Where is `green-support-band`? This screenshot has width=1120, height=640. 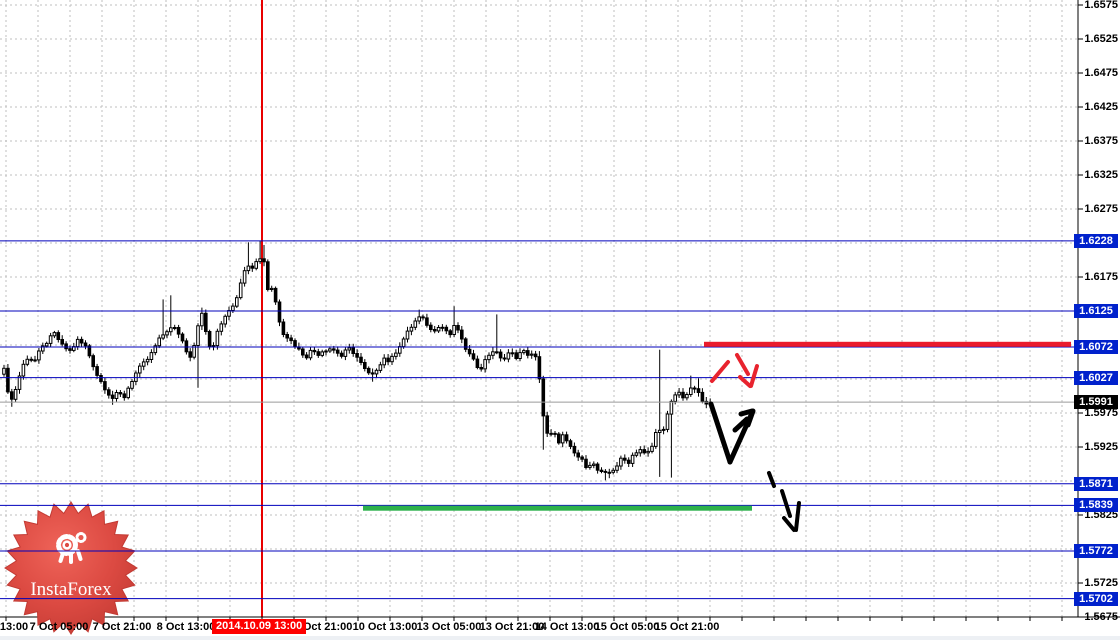 green-support-band is located at coordinates (557, 508).